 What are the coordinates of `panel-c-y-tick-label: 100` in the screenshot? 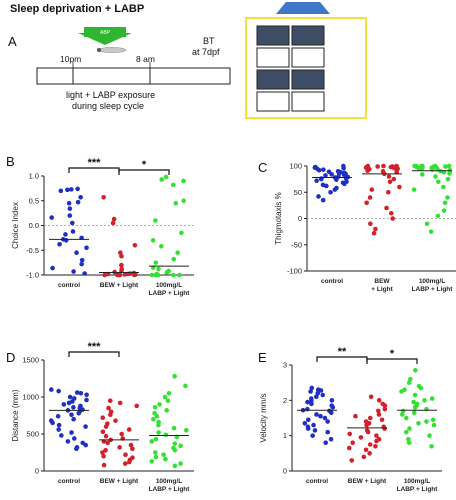 It's located at (295, 166).